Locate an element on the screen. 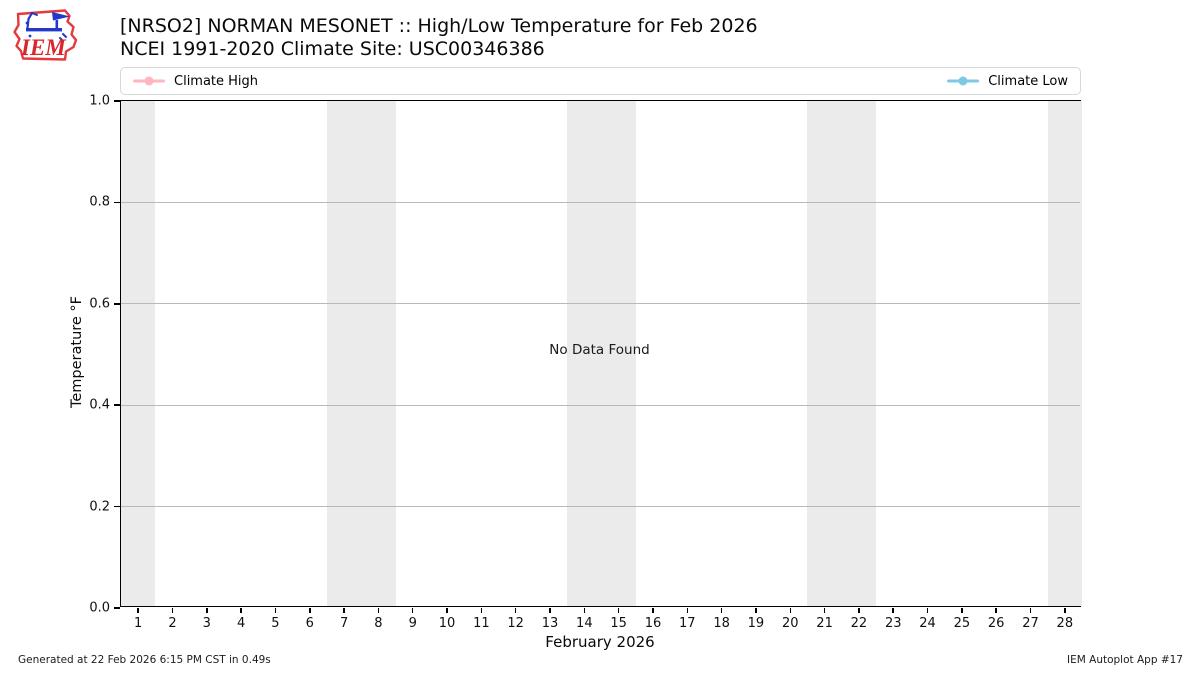  x-tick-label: 21 is located at coordinates (824, 623).